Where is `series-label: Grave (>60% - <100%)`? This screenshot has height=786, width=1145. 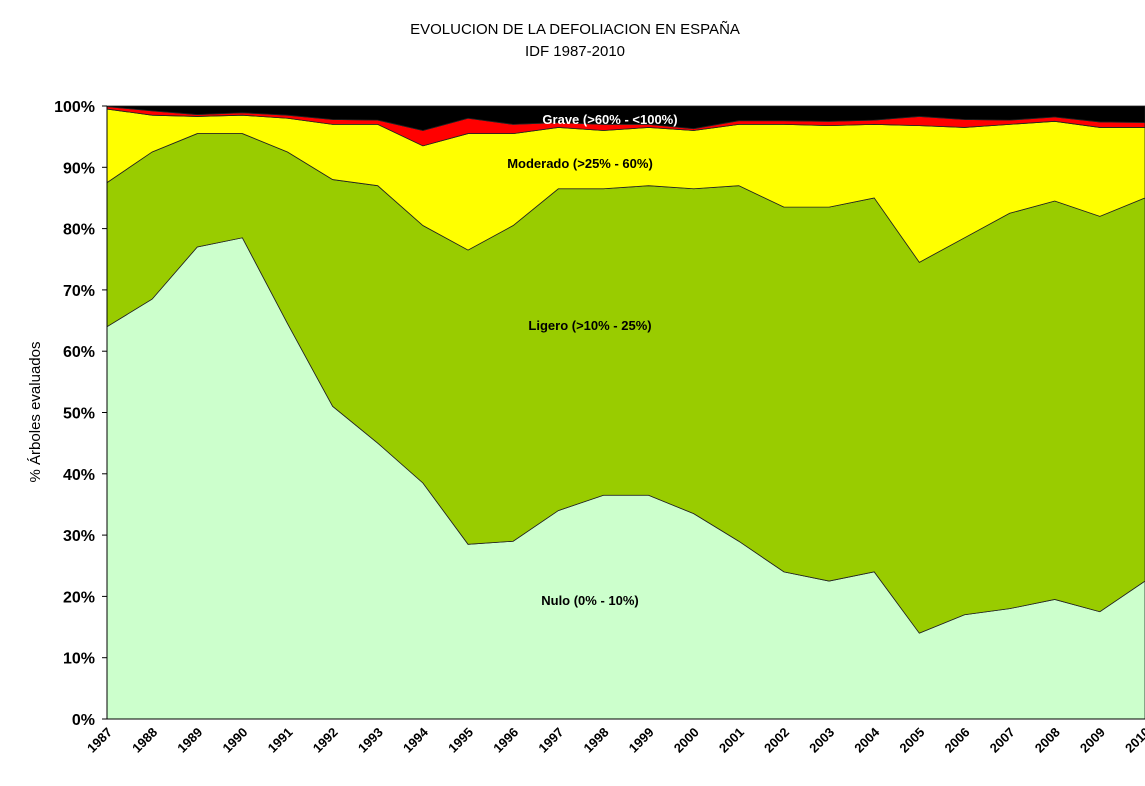
series-label: Grave (>60% - <100%) is located at coordinates (609, 119).